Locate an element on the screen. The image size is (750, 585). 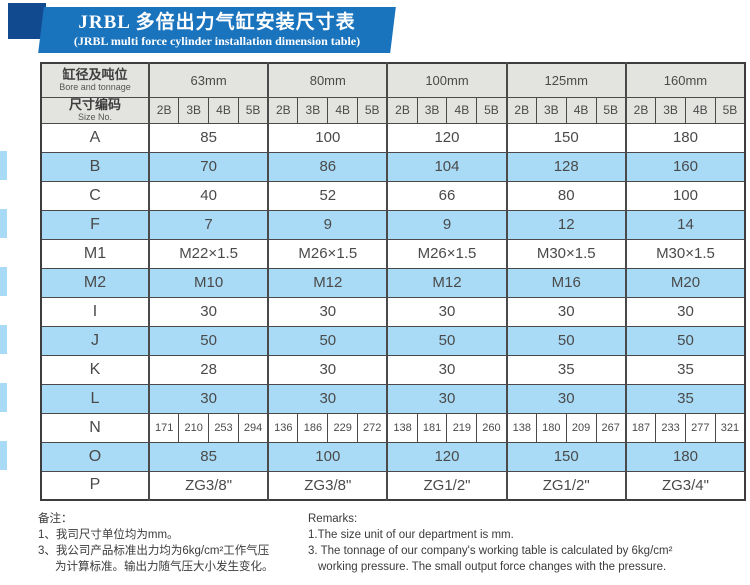
cell-F-125mm: 12 is located at coordinates (566, 224).